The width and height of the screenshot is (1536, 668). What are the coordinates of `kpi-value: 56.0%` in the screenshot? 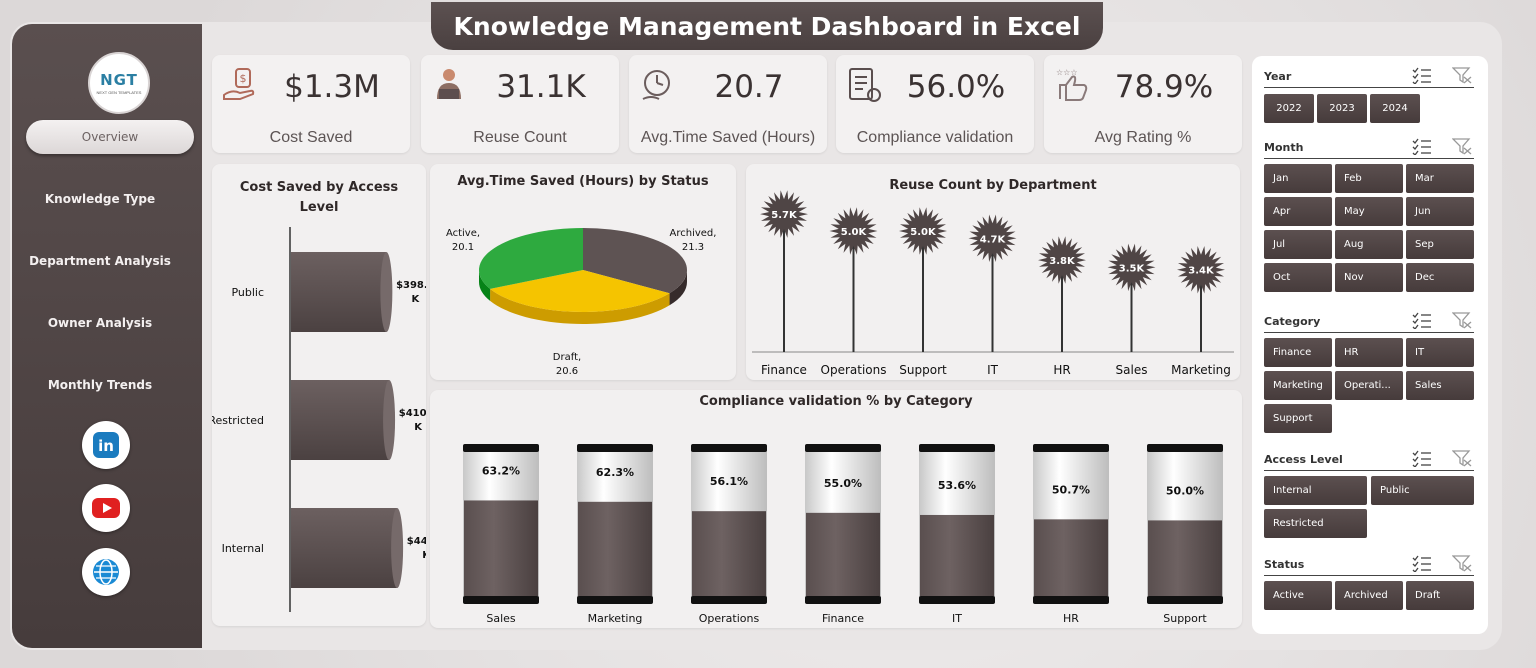 It's located at (956, 87).